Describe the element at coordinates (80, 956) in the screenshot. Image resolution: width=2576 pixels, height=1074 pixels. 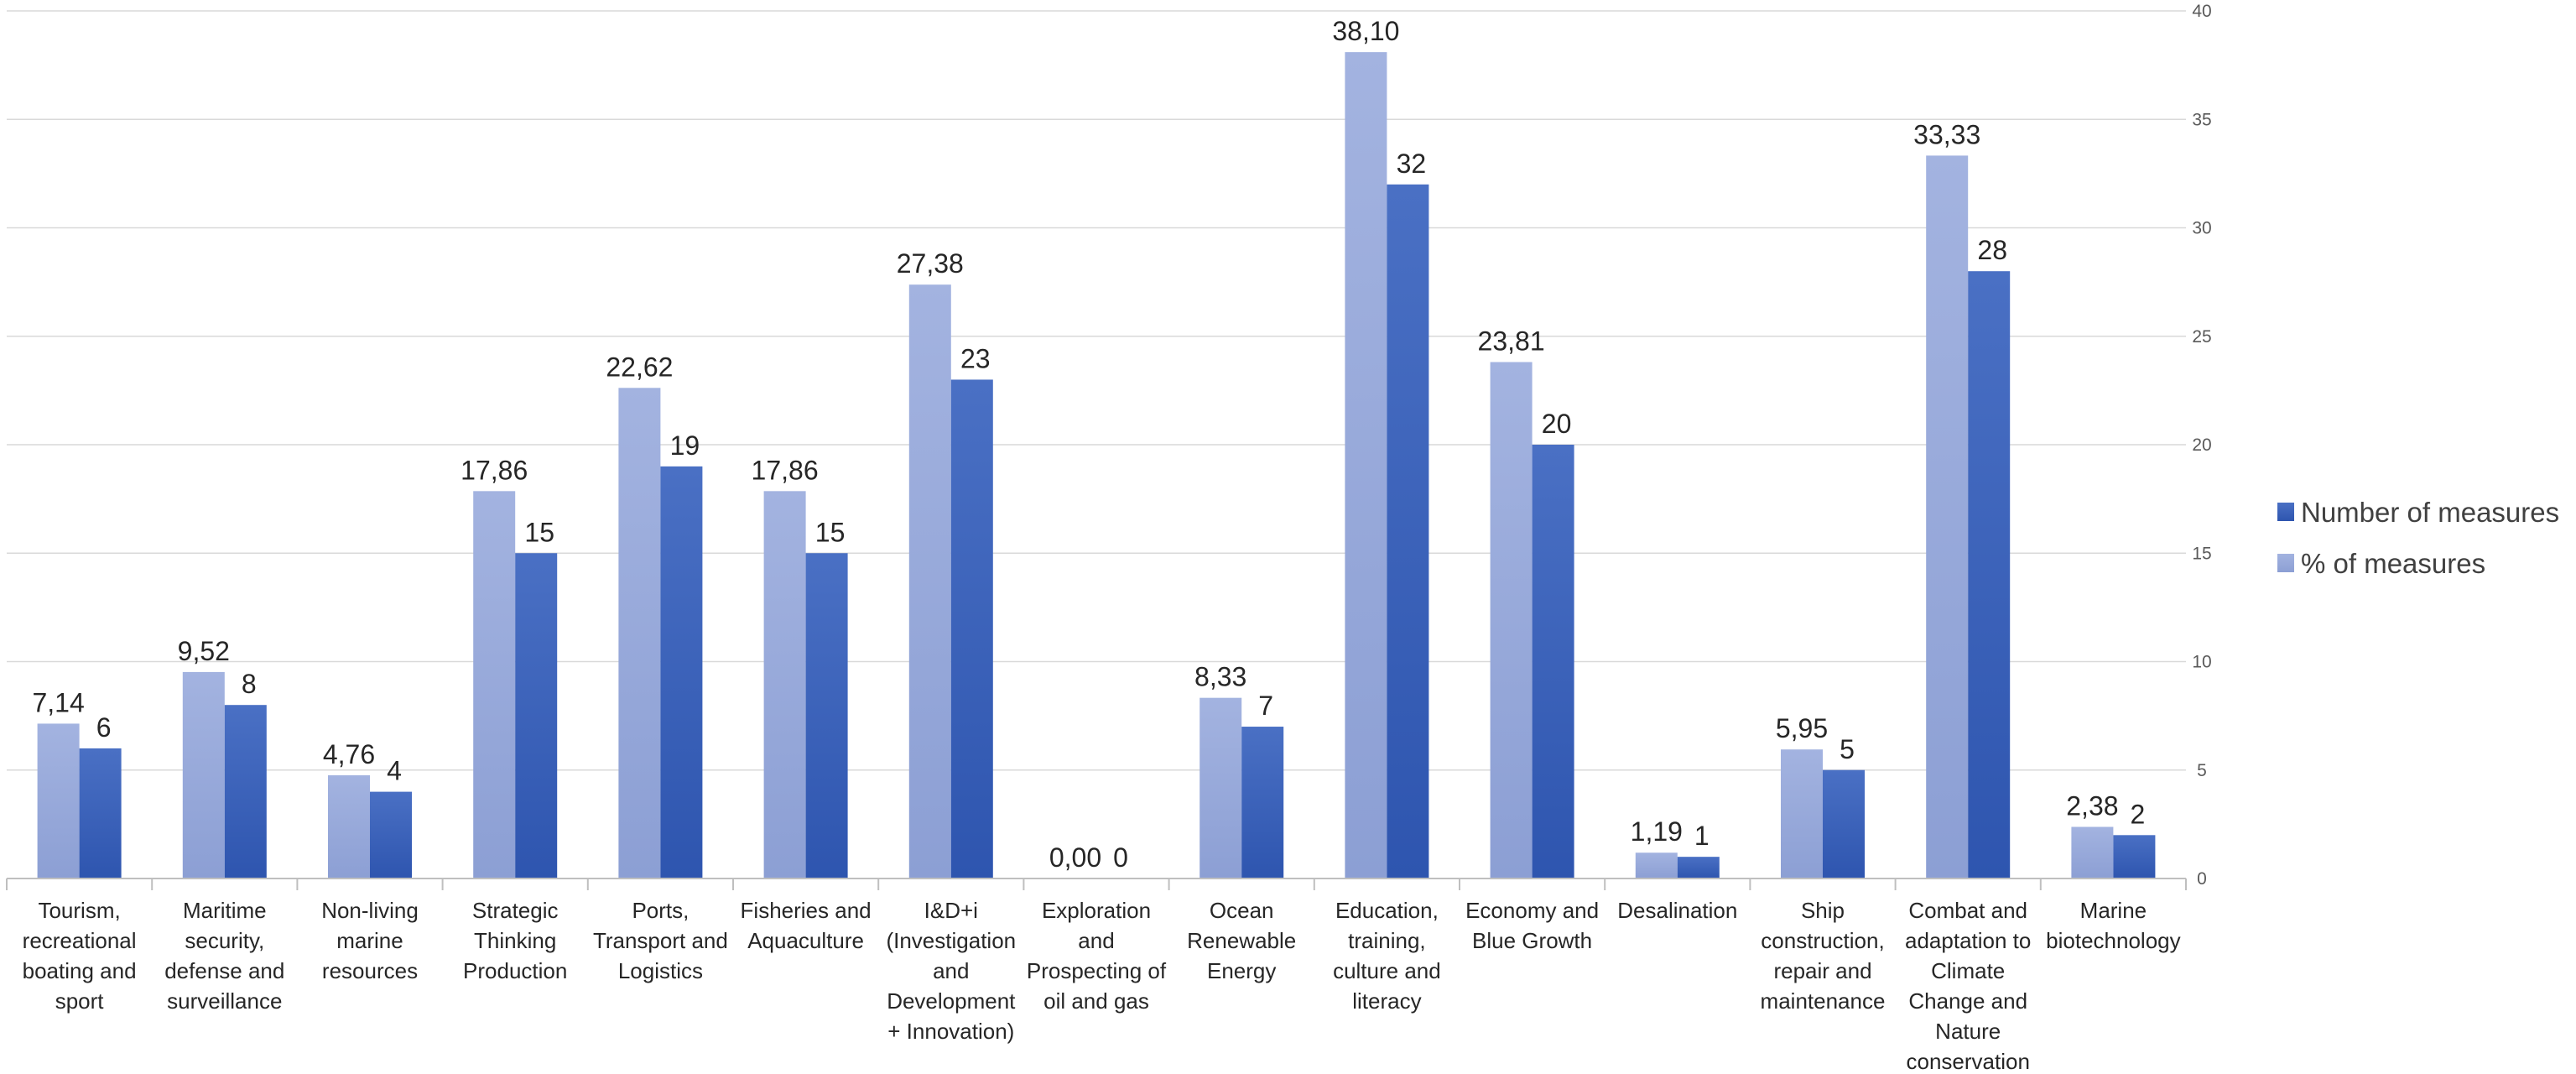
I see `category-label: Tourism, recreational boating and sport` at that location.